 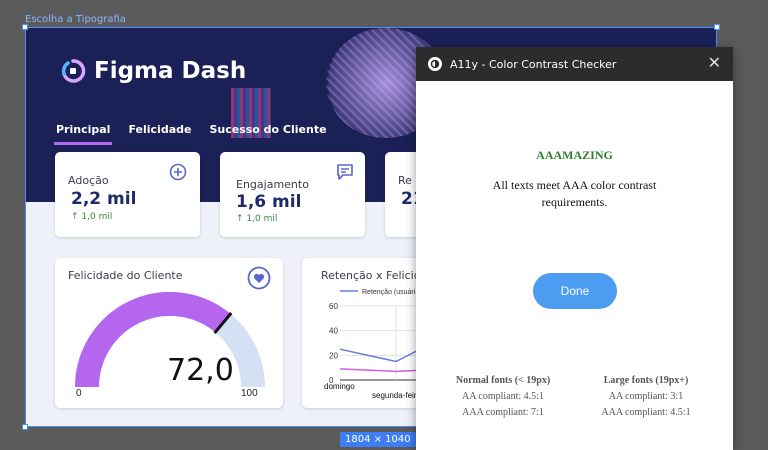 I want to click on gauge-needle, so click(x=223, y=323).